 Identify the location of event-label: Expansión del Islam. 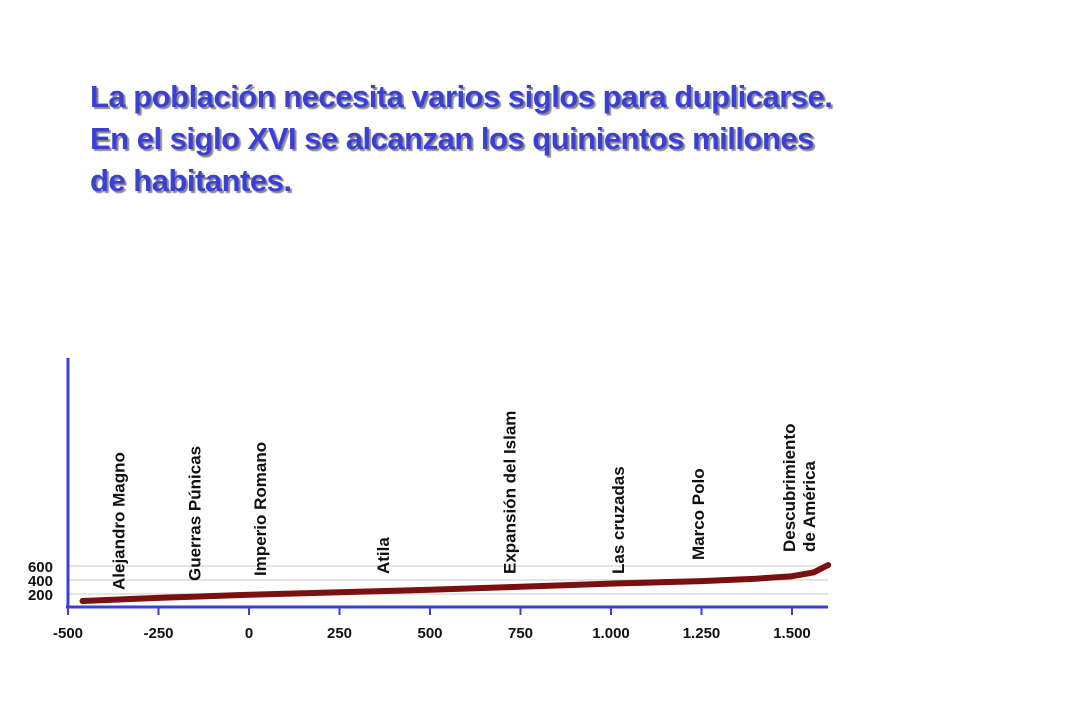
(510, 492).